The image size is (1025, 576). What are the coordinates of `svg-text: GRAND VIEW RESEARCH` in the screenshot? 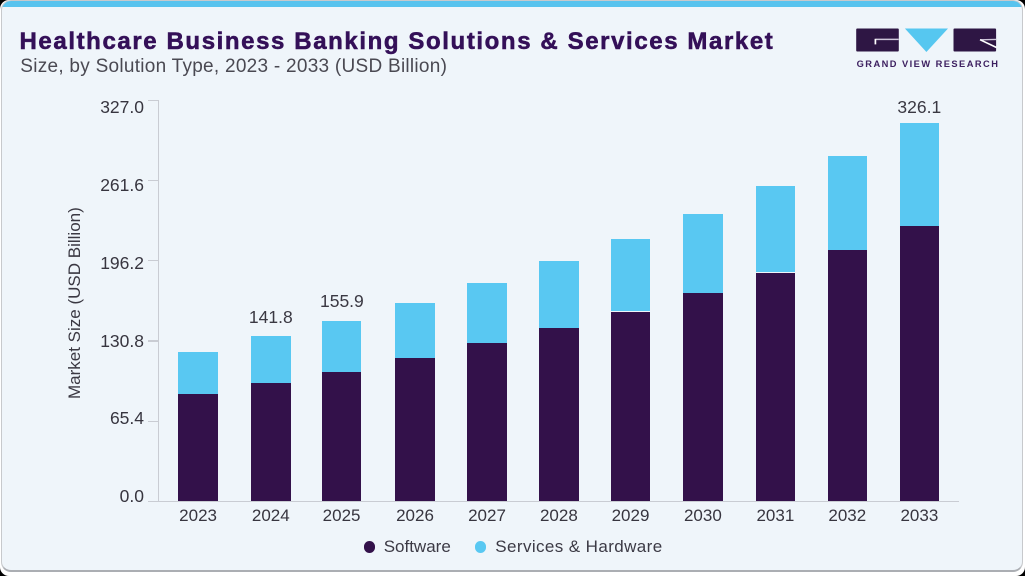 It's located at (928, 64).